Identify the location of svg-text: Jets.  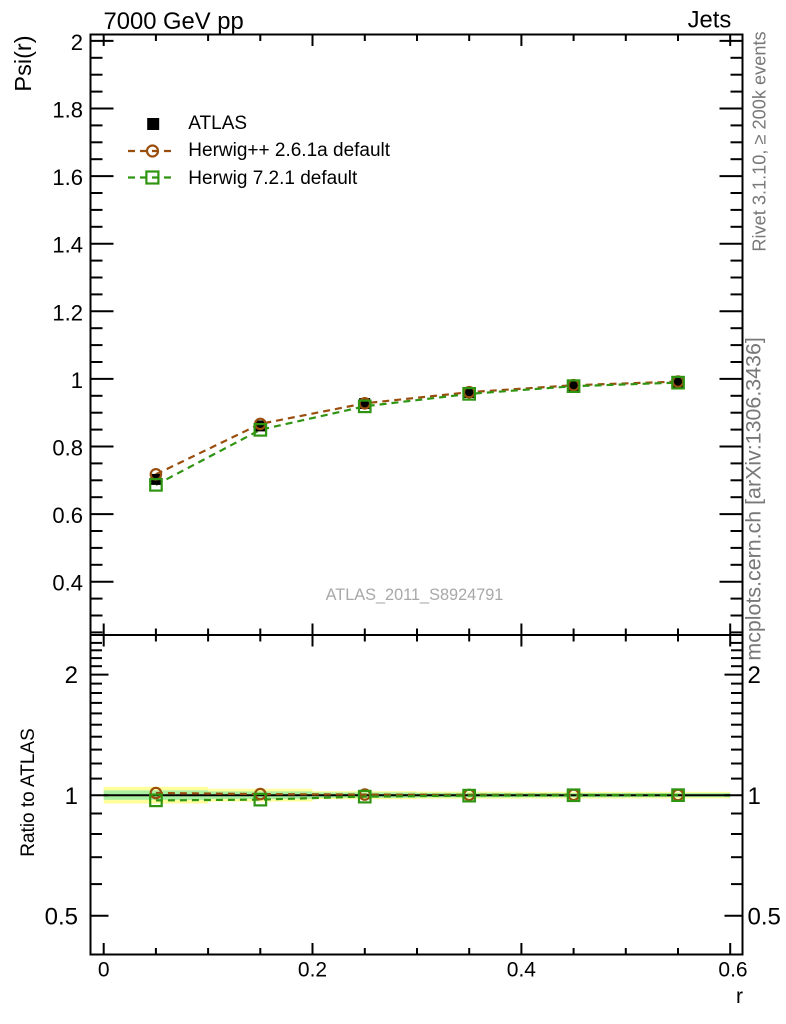
(710, 20).